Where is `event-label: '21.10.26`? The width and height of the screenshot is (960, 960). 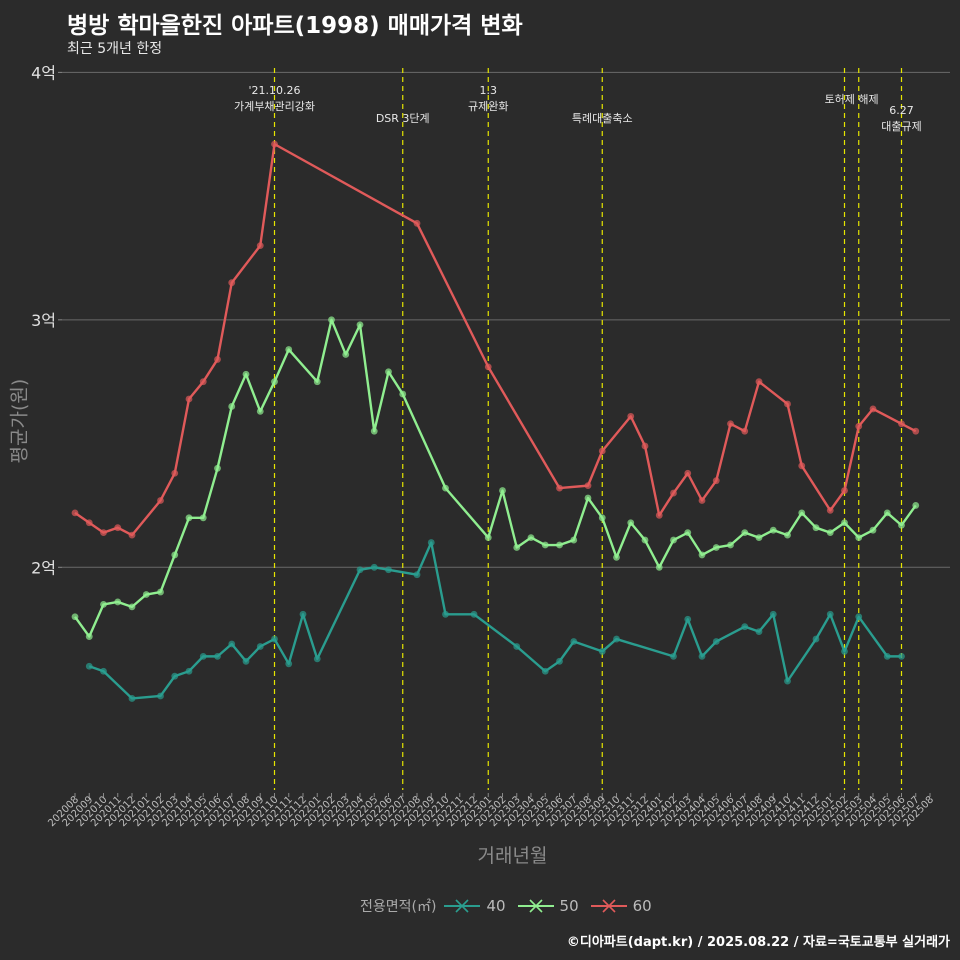
event-label: '21.10.26 is located at coordinates (274, 90).